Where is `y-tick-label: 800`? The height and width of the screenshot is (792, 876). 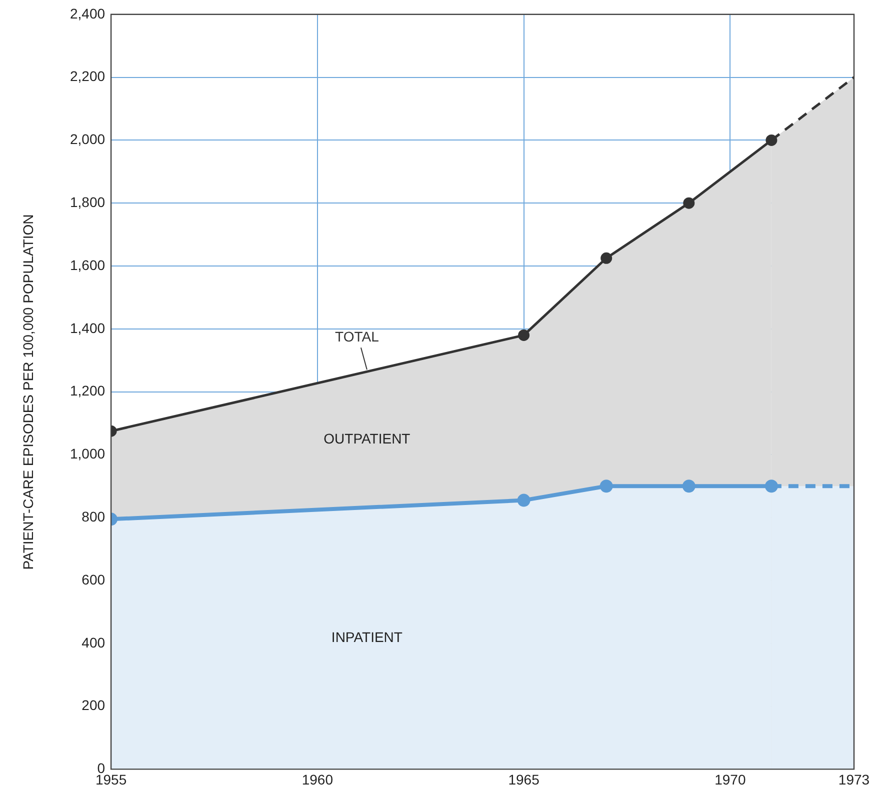 y-tick-label: 800 is located at coordinates (94, 516).